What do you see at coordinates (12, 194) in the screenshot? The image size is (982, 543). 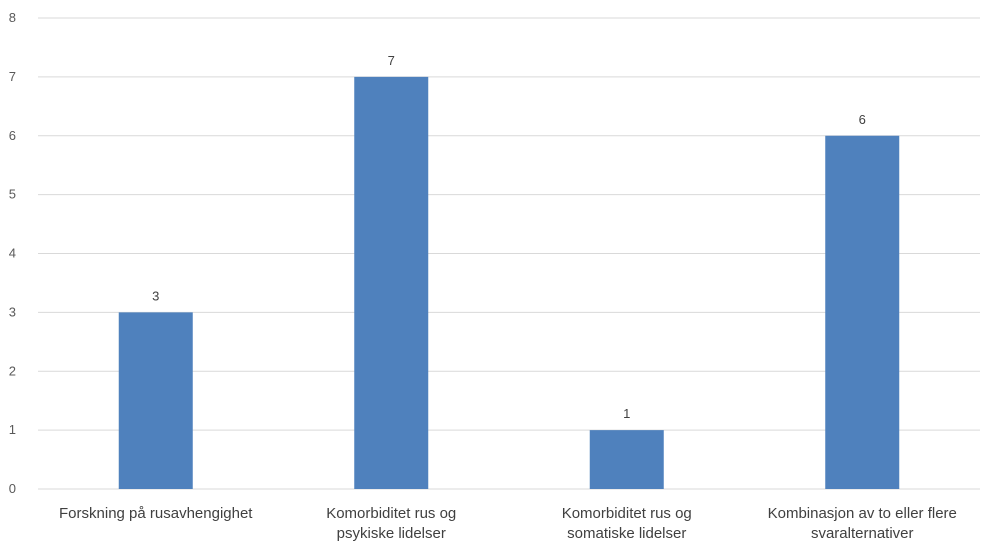 I see `y-tick-label-5: 5` at bounding box center [12, 194].